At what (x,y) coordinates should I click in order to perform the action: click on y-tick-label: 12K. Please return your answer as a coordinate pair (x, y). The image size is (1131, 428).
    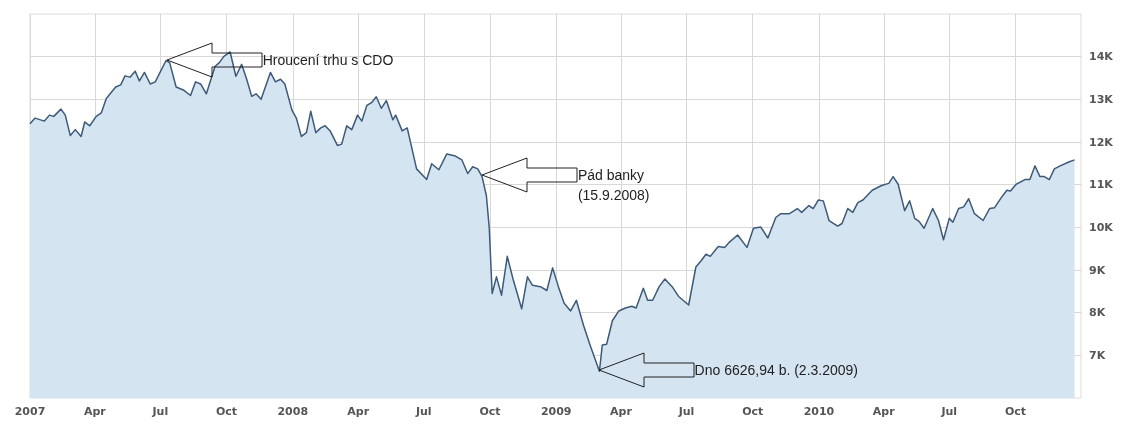
    Looking at the image, I should click on (1101, 142).